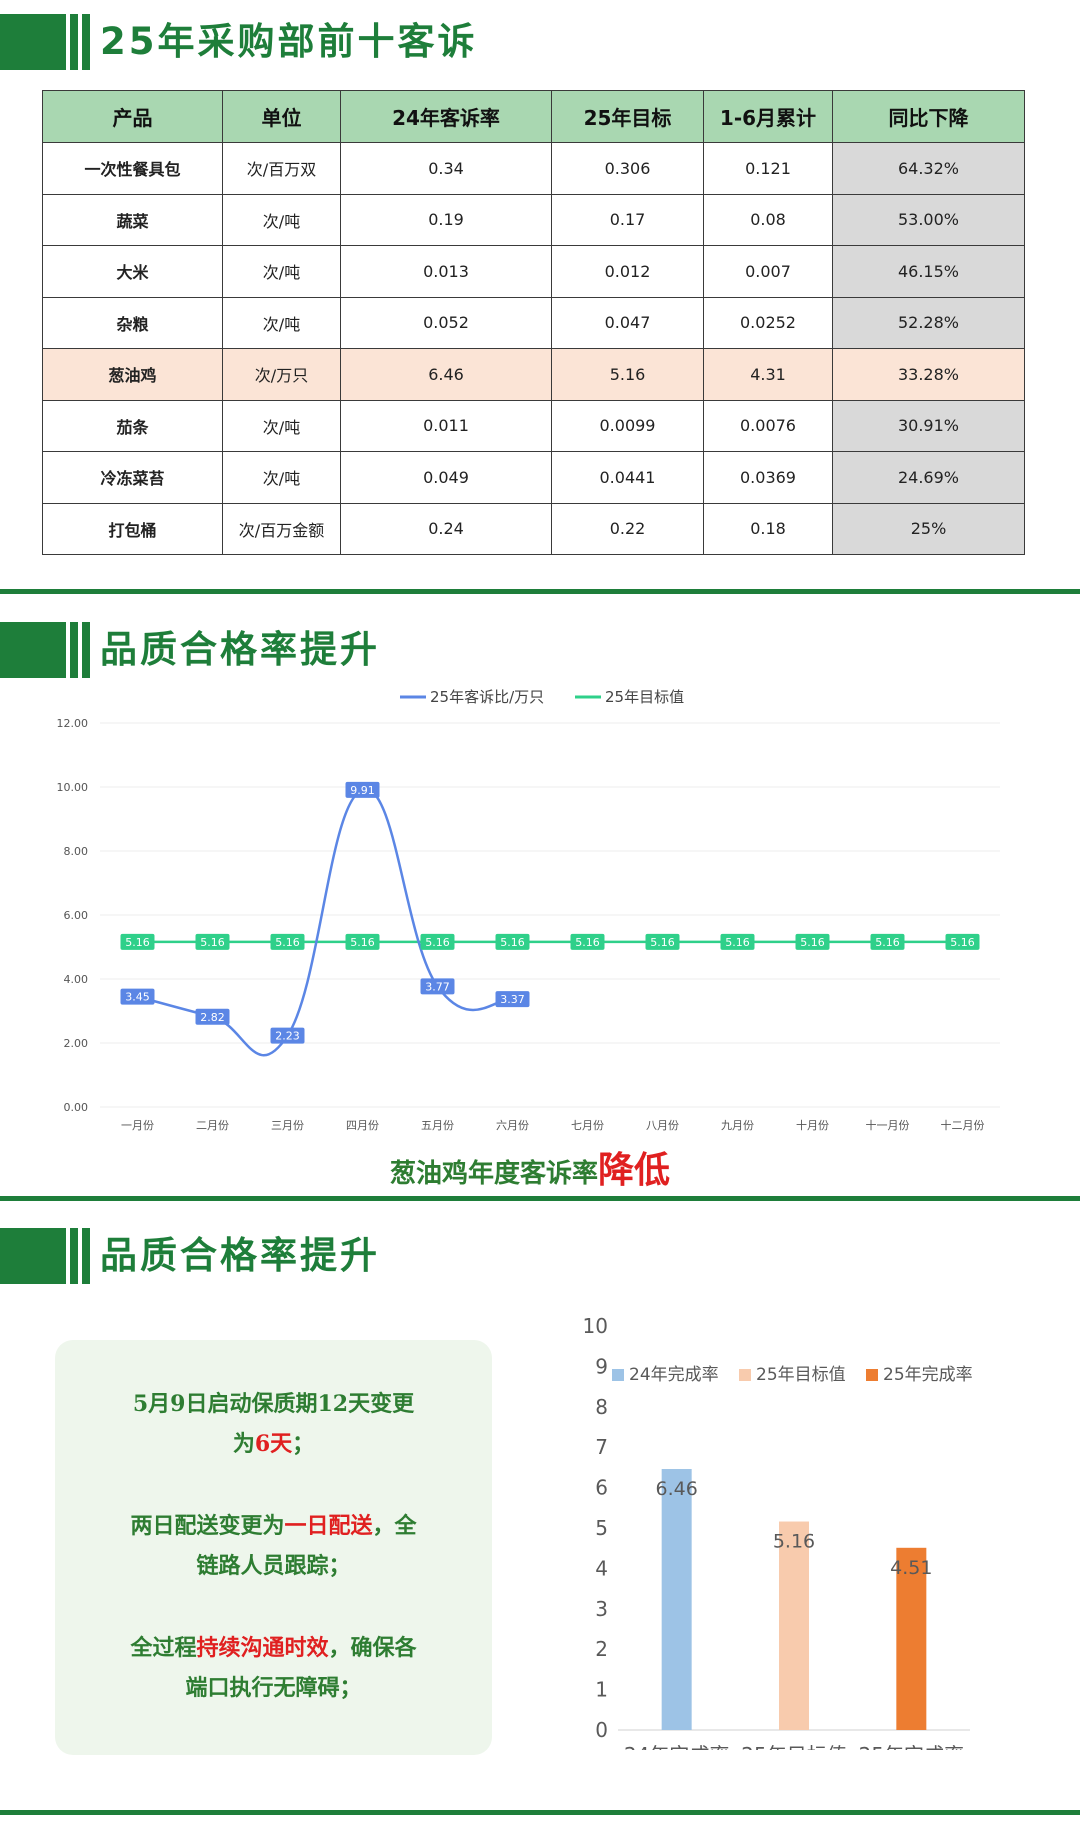 Image resolution: width=1080 pixels, height=1823 pixels. What do you see at coordinates (76, 915) in the screenshot?
I see `y-tick-label: 6.00` at bounding box center [76, 915].